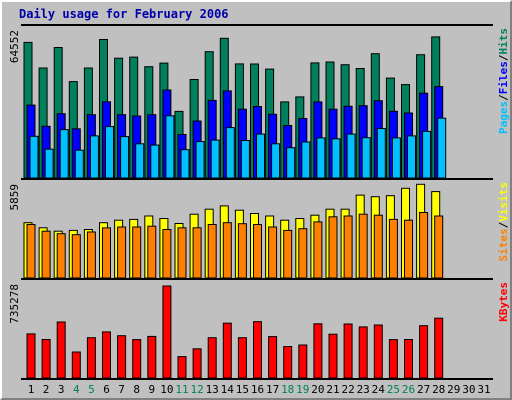 The width and height of the screenshot is (512, 400). Describe the element at coordinates (166, 389) in the screenshot. I see `day-label-10: 10` at that location.